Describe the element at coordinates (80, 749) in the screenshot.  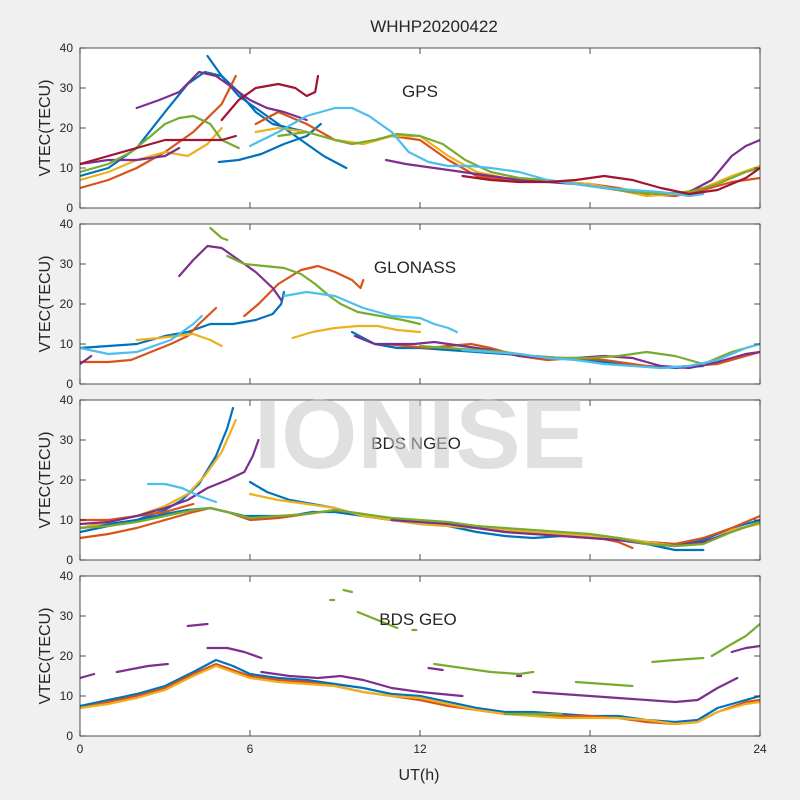
I see `x-tick-label: 0` at that location.